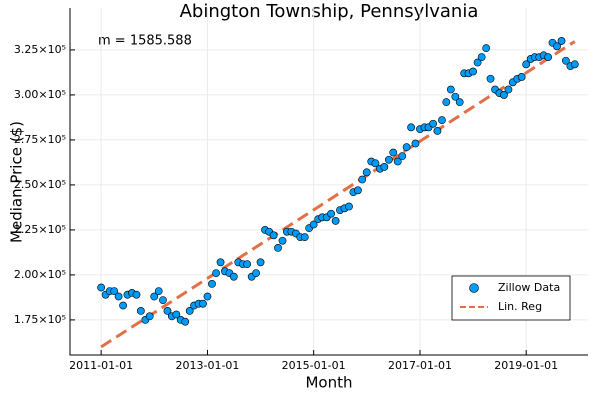  What do you see at coordinates (207, 365) in the screenshot?
I see `x-tick-label: 2013-01-01` at bounding box center [207, 365].